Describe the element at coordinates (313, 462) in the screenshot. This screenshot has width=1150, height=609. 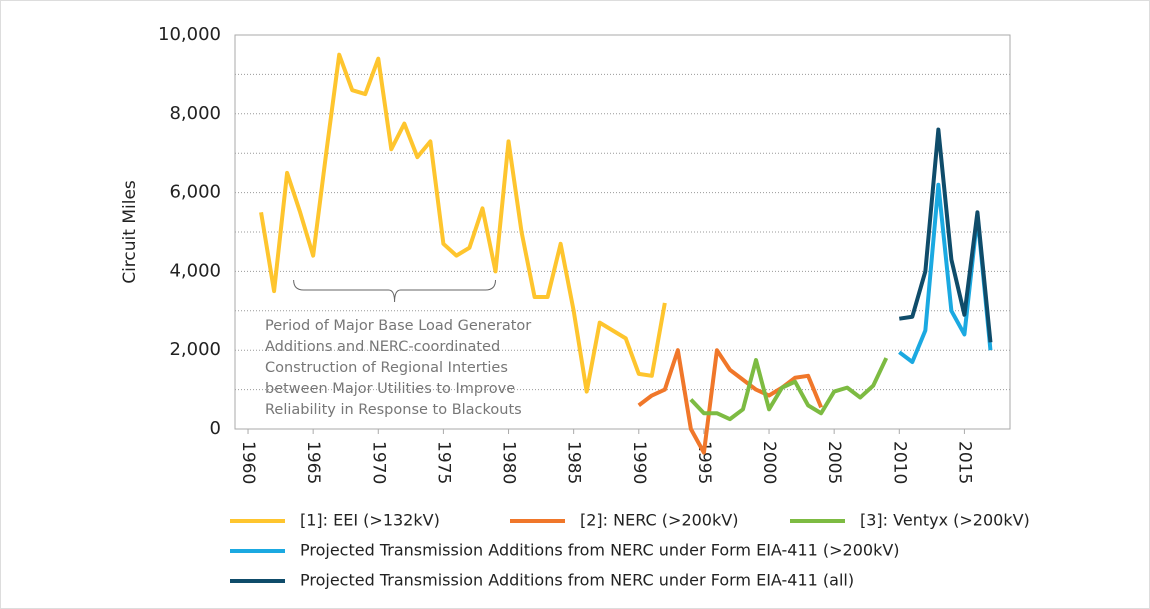
I see `x-tick-label: 1965` at that location.